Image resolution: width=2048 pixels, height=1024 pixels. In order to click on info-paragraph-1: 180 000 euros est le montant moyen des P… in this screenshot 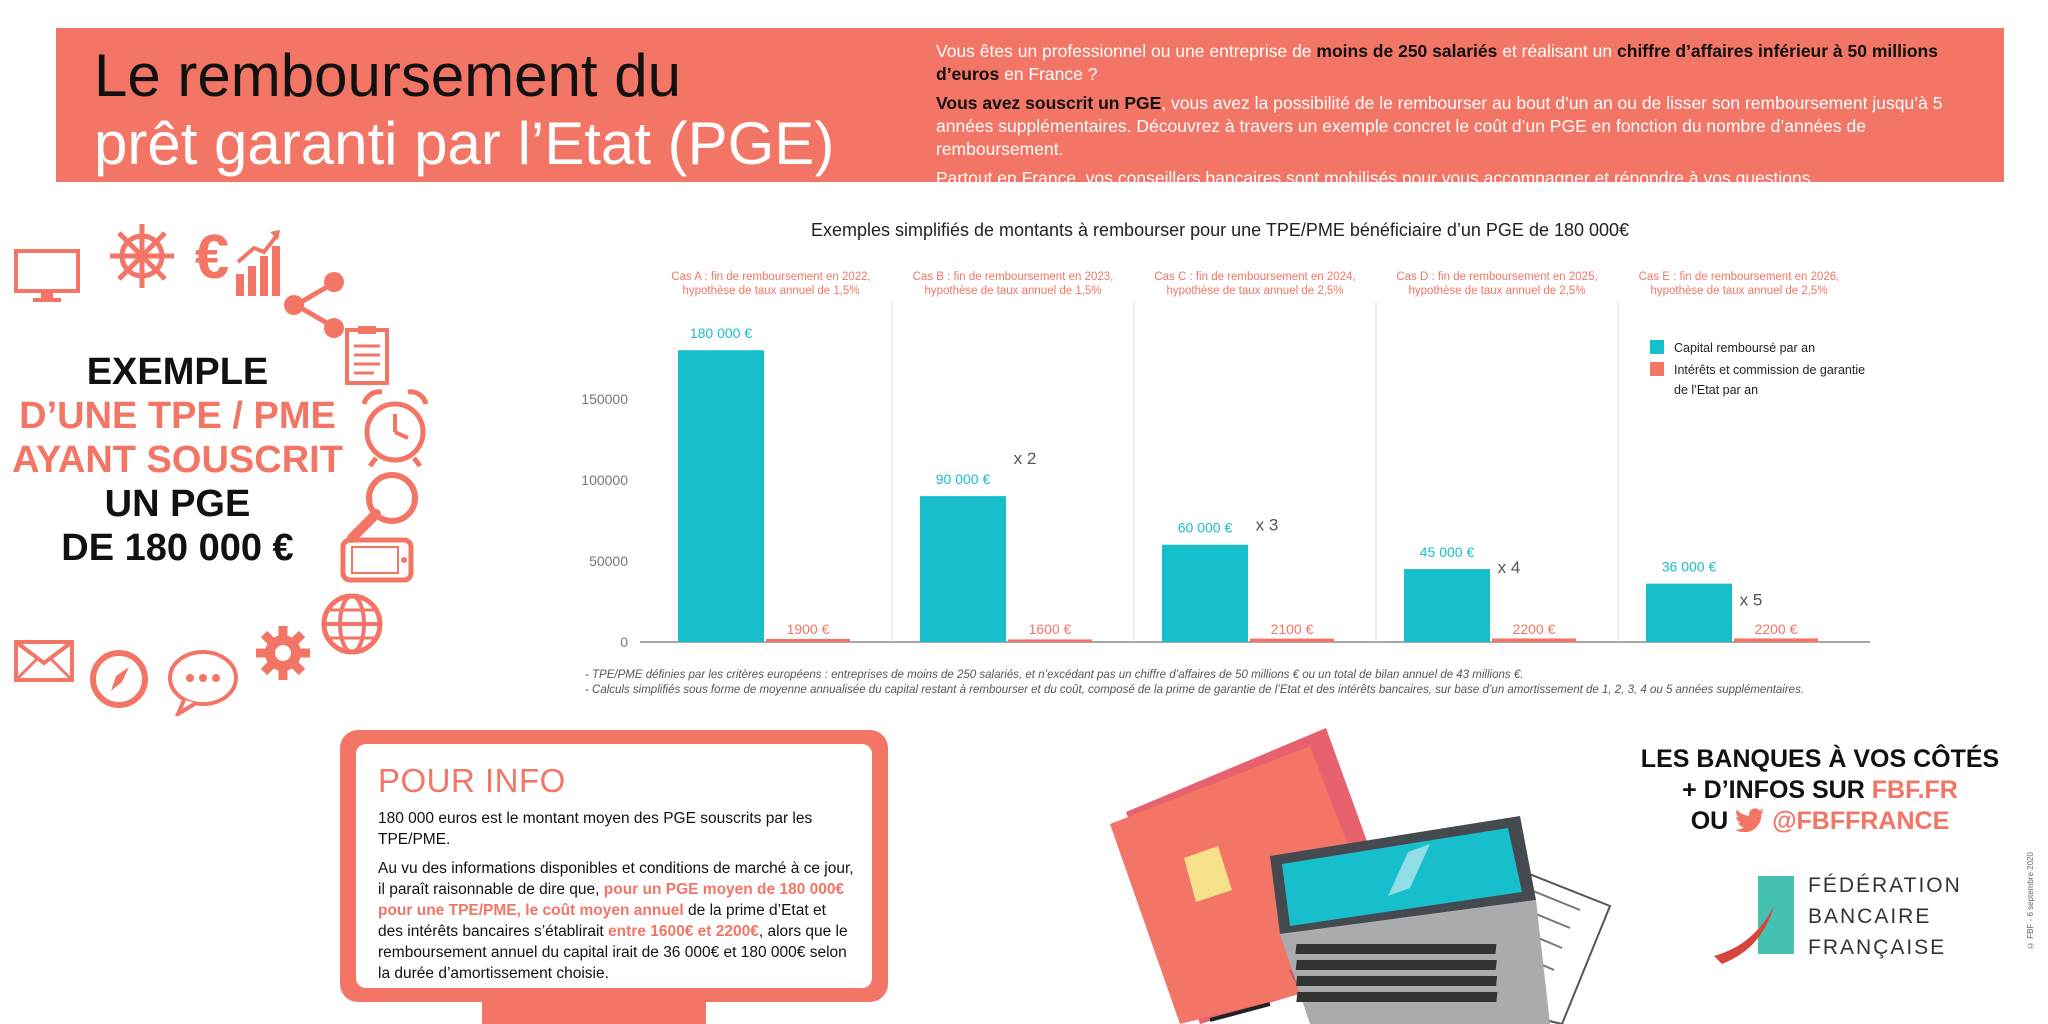, I will do `click(595, 829)`.